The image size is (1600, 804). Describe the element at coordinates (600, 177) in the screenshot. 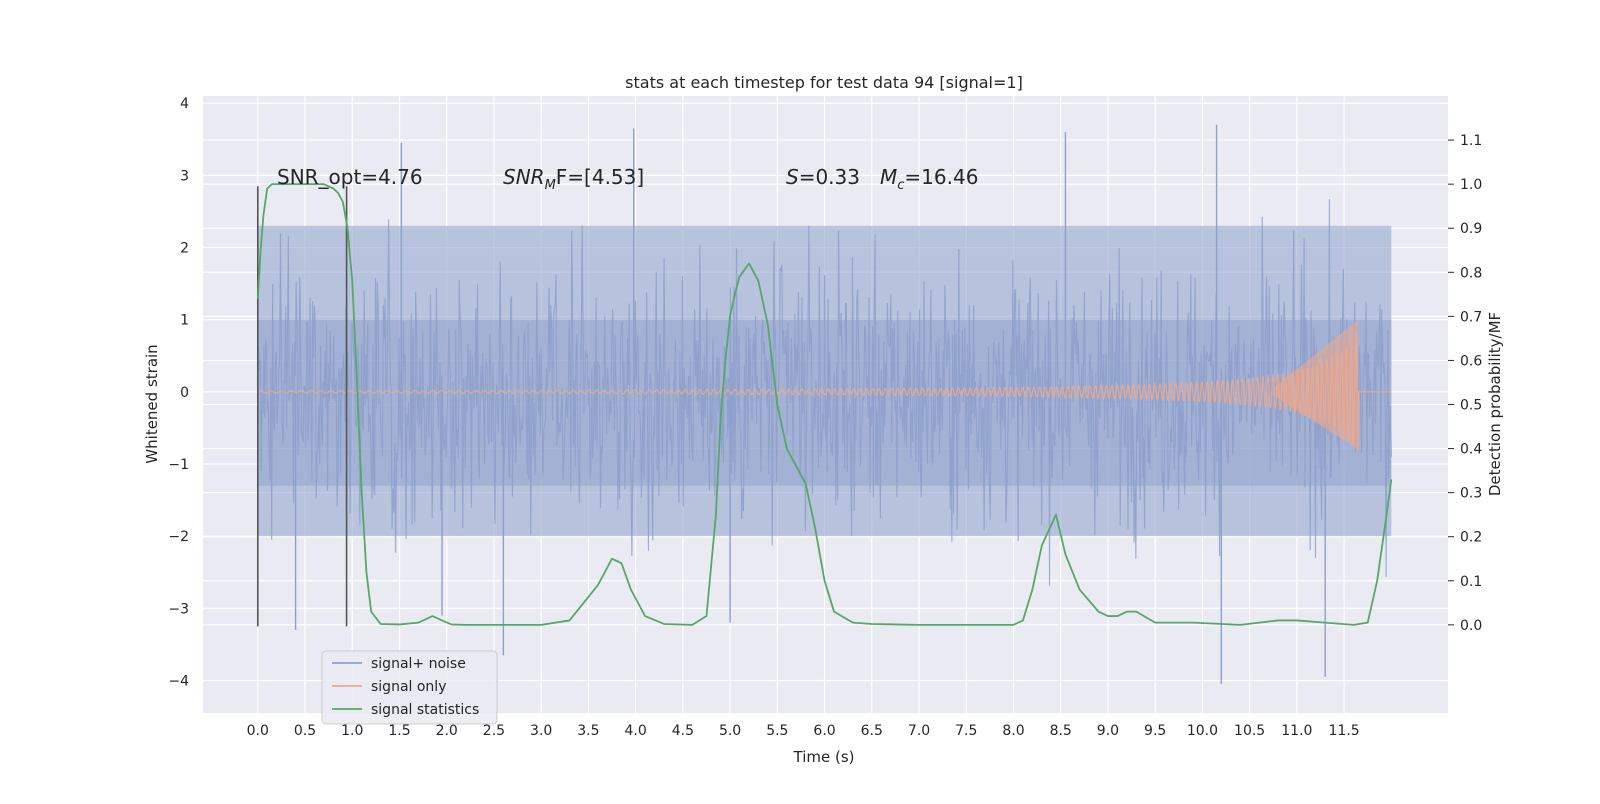

I see `snr-mf-suffix: F=[4.53]` at that location.